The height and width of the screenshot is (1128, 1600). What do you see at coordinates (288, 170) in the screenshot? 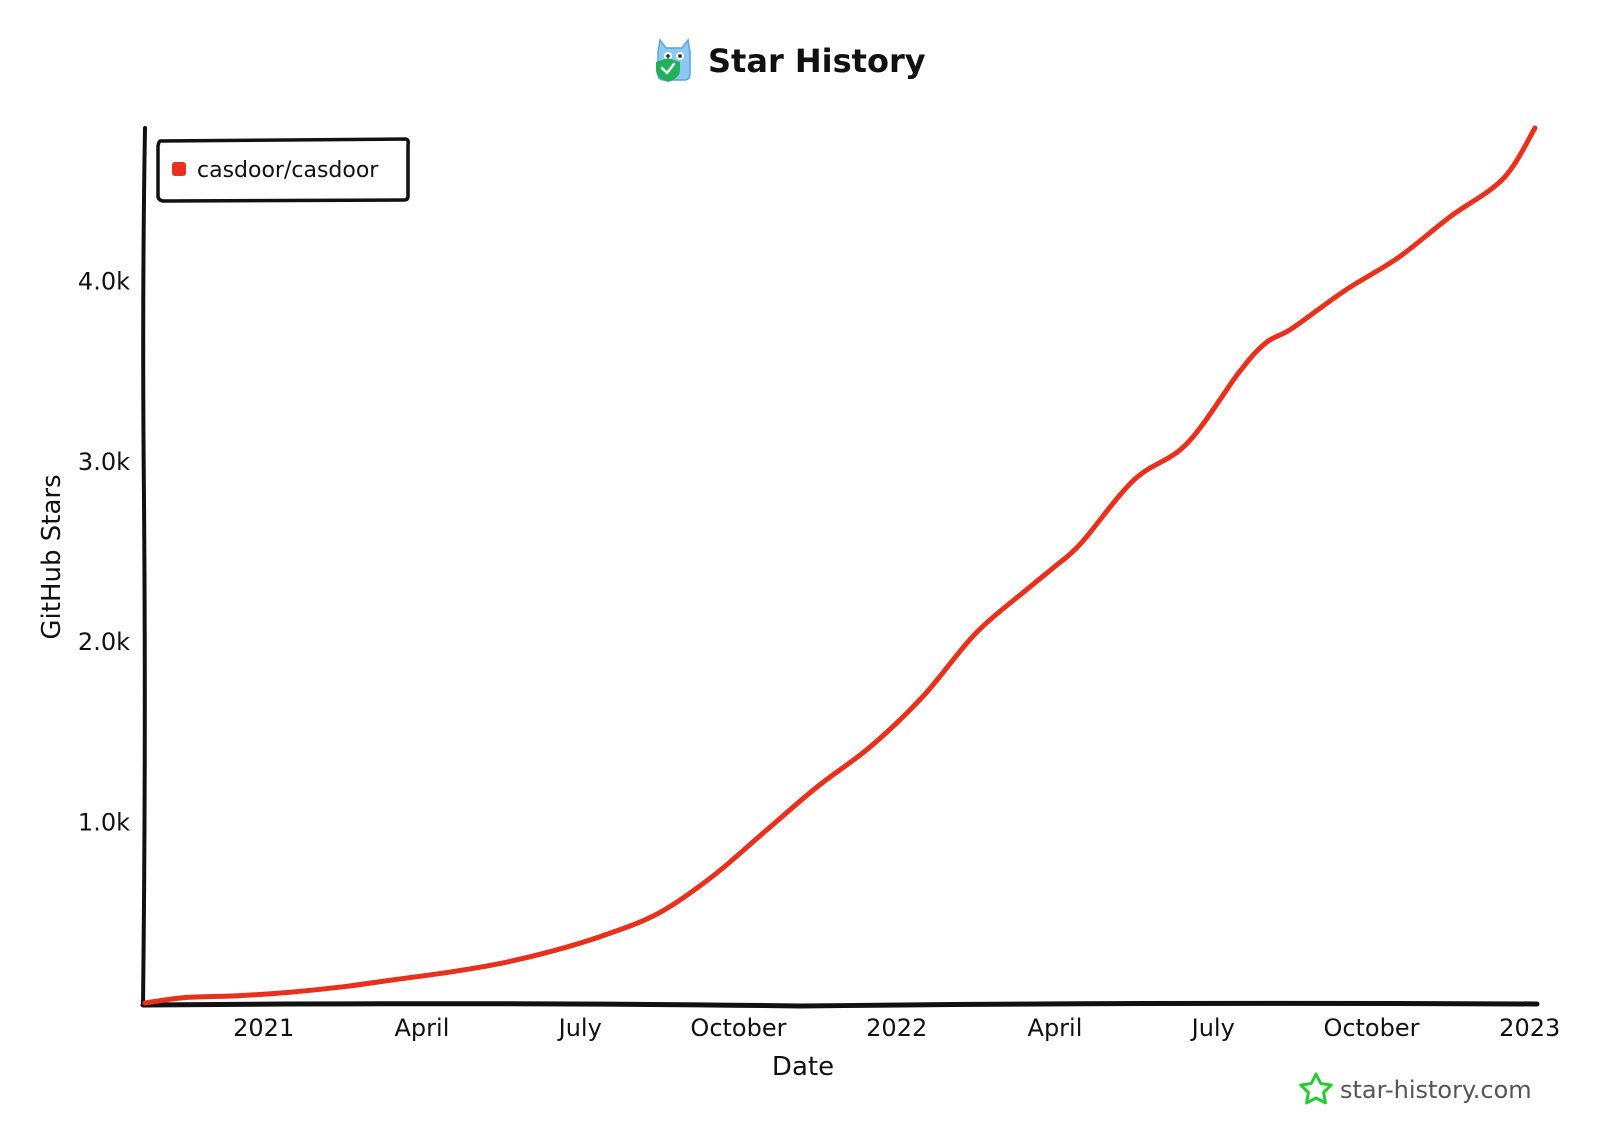
I see `legend-label: casdoor/casdoor` at bounding box center [288, 170].